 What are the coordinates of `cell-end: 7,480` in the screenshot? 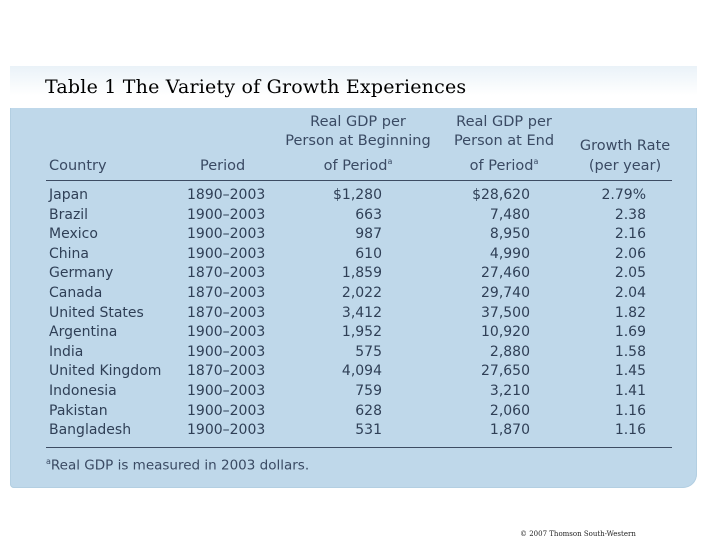 It's located at (509, 214).